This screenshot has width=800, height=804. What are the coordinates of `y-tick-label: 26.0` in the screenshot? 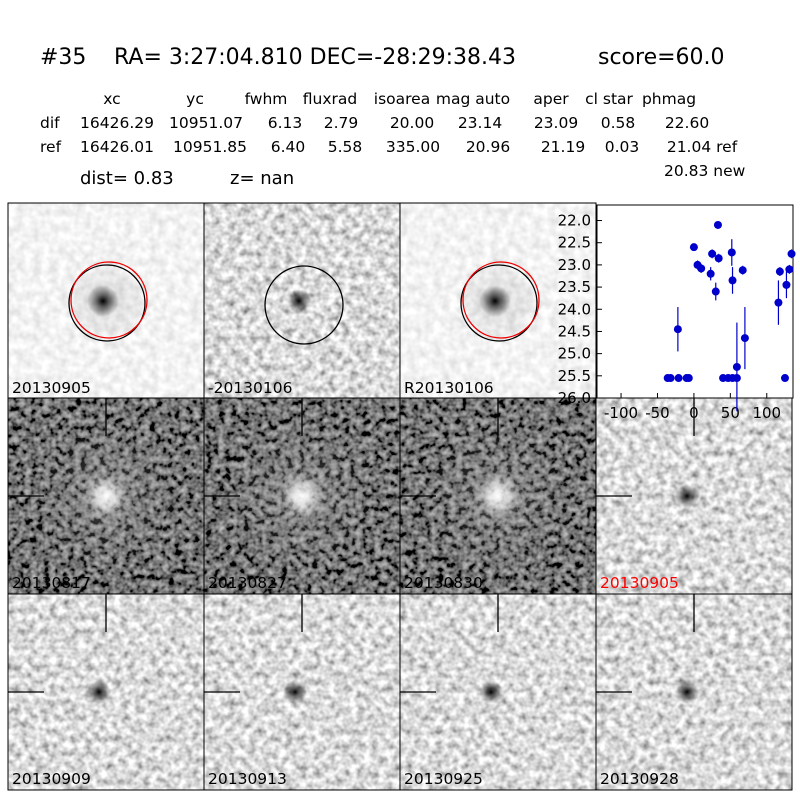 It's located at (574, 398).